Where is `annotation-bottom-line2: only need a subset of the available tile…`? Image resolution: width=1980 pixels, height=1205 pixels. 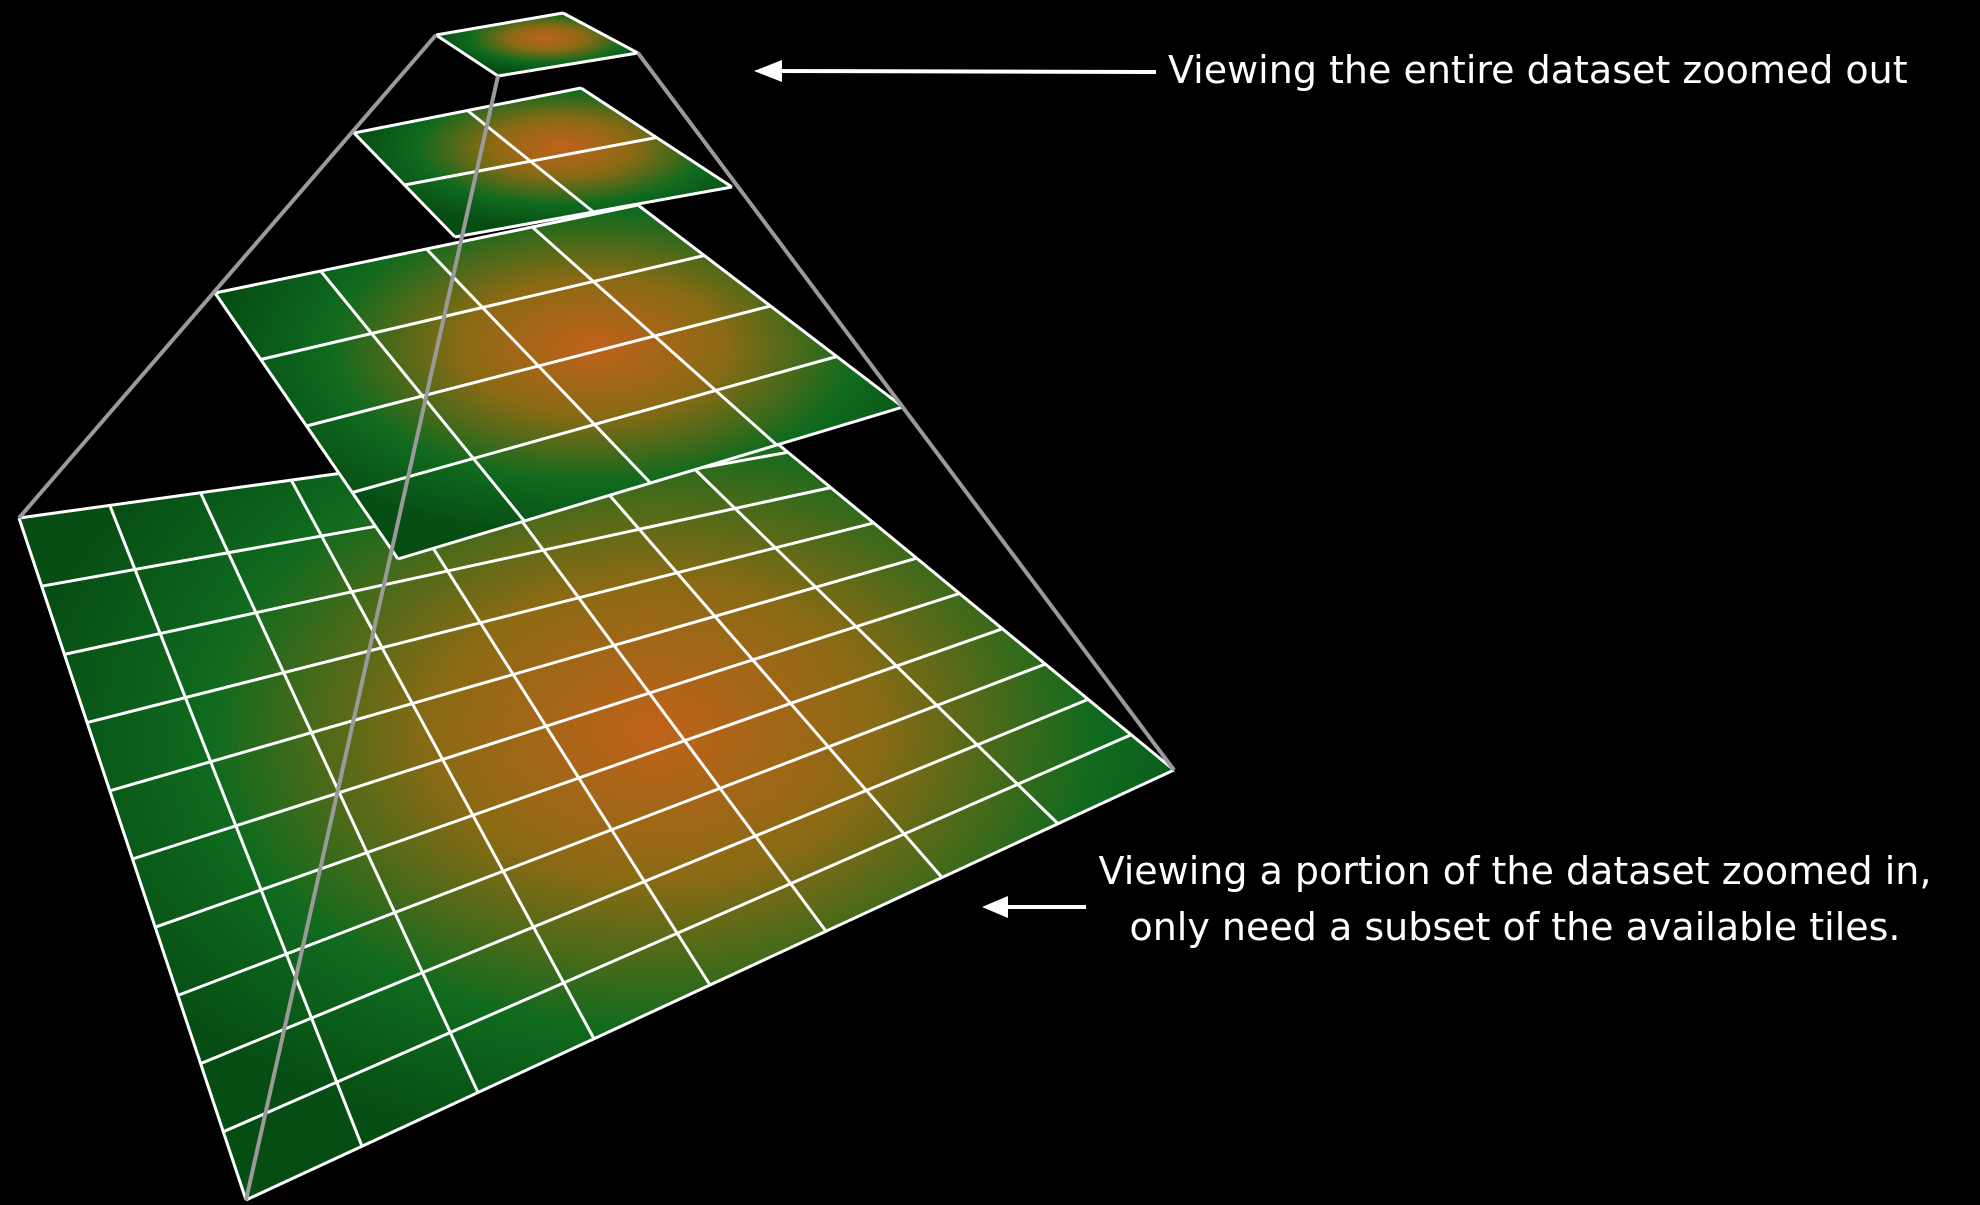
annotation-bottom-line2: only need a subset of the available tile… is located at coordinates (1514, 927).